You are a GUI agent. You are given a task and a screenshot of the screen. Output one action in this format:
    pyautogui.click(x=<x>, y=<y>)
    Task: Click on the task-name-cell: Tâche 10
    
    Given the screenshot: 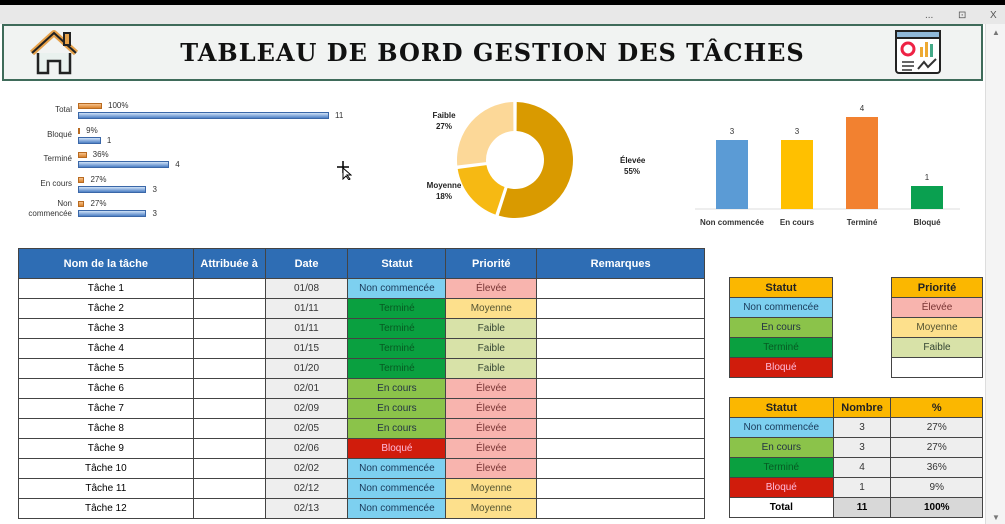 What is the action you would take?
    pyautogui.click(x=106, y=468)
    